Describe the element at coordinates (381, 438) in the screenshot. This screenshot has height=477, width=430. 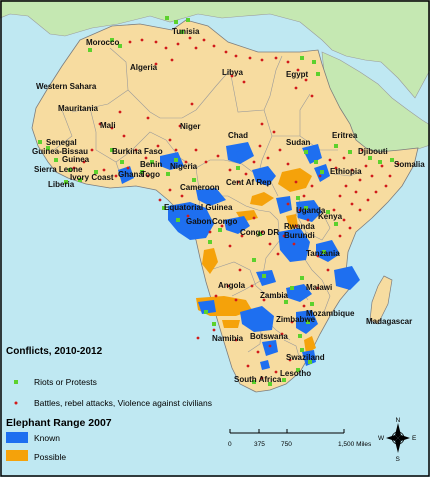
I see `compass-west: W` at that location.